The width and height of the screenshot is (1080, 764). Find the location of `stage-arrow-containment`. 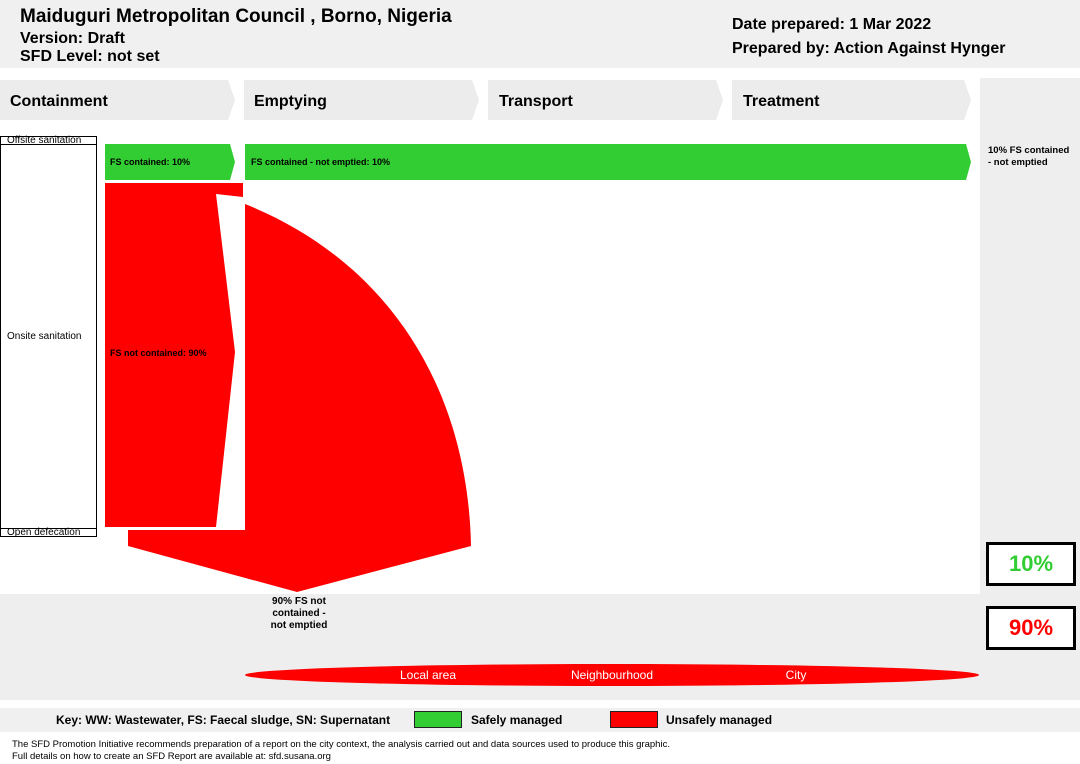

stage-arrow-containment is located at coordinates (117, 100).